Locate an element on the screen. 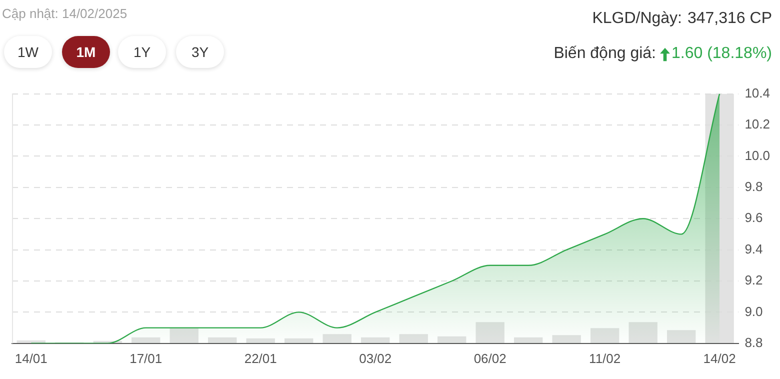  y-tick-label: 9.2 is located at coordinates (753, 280).